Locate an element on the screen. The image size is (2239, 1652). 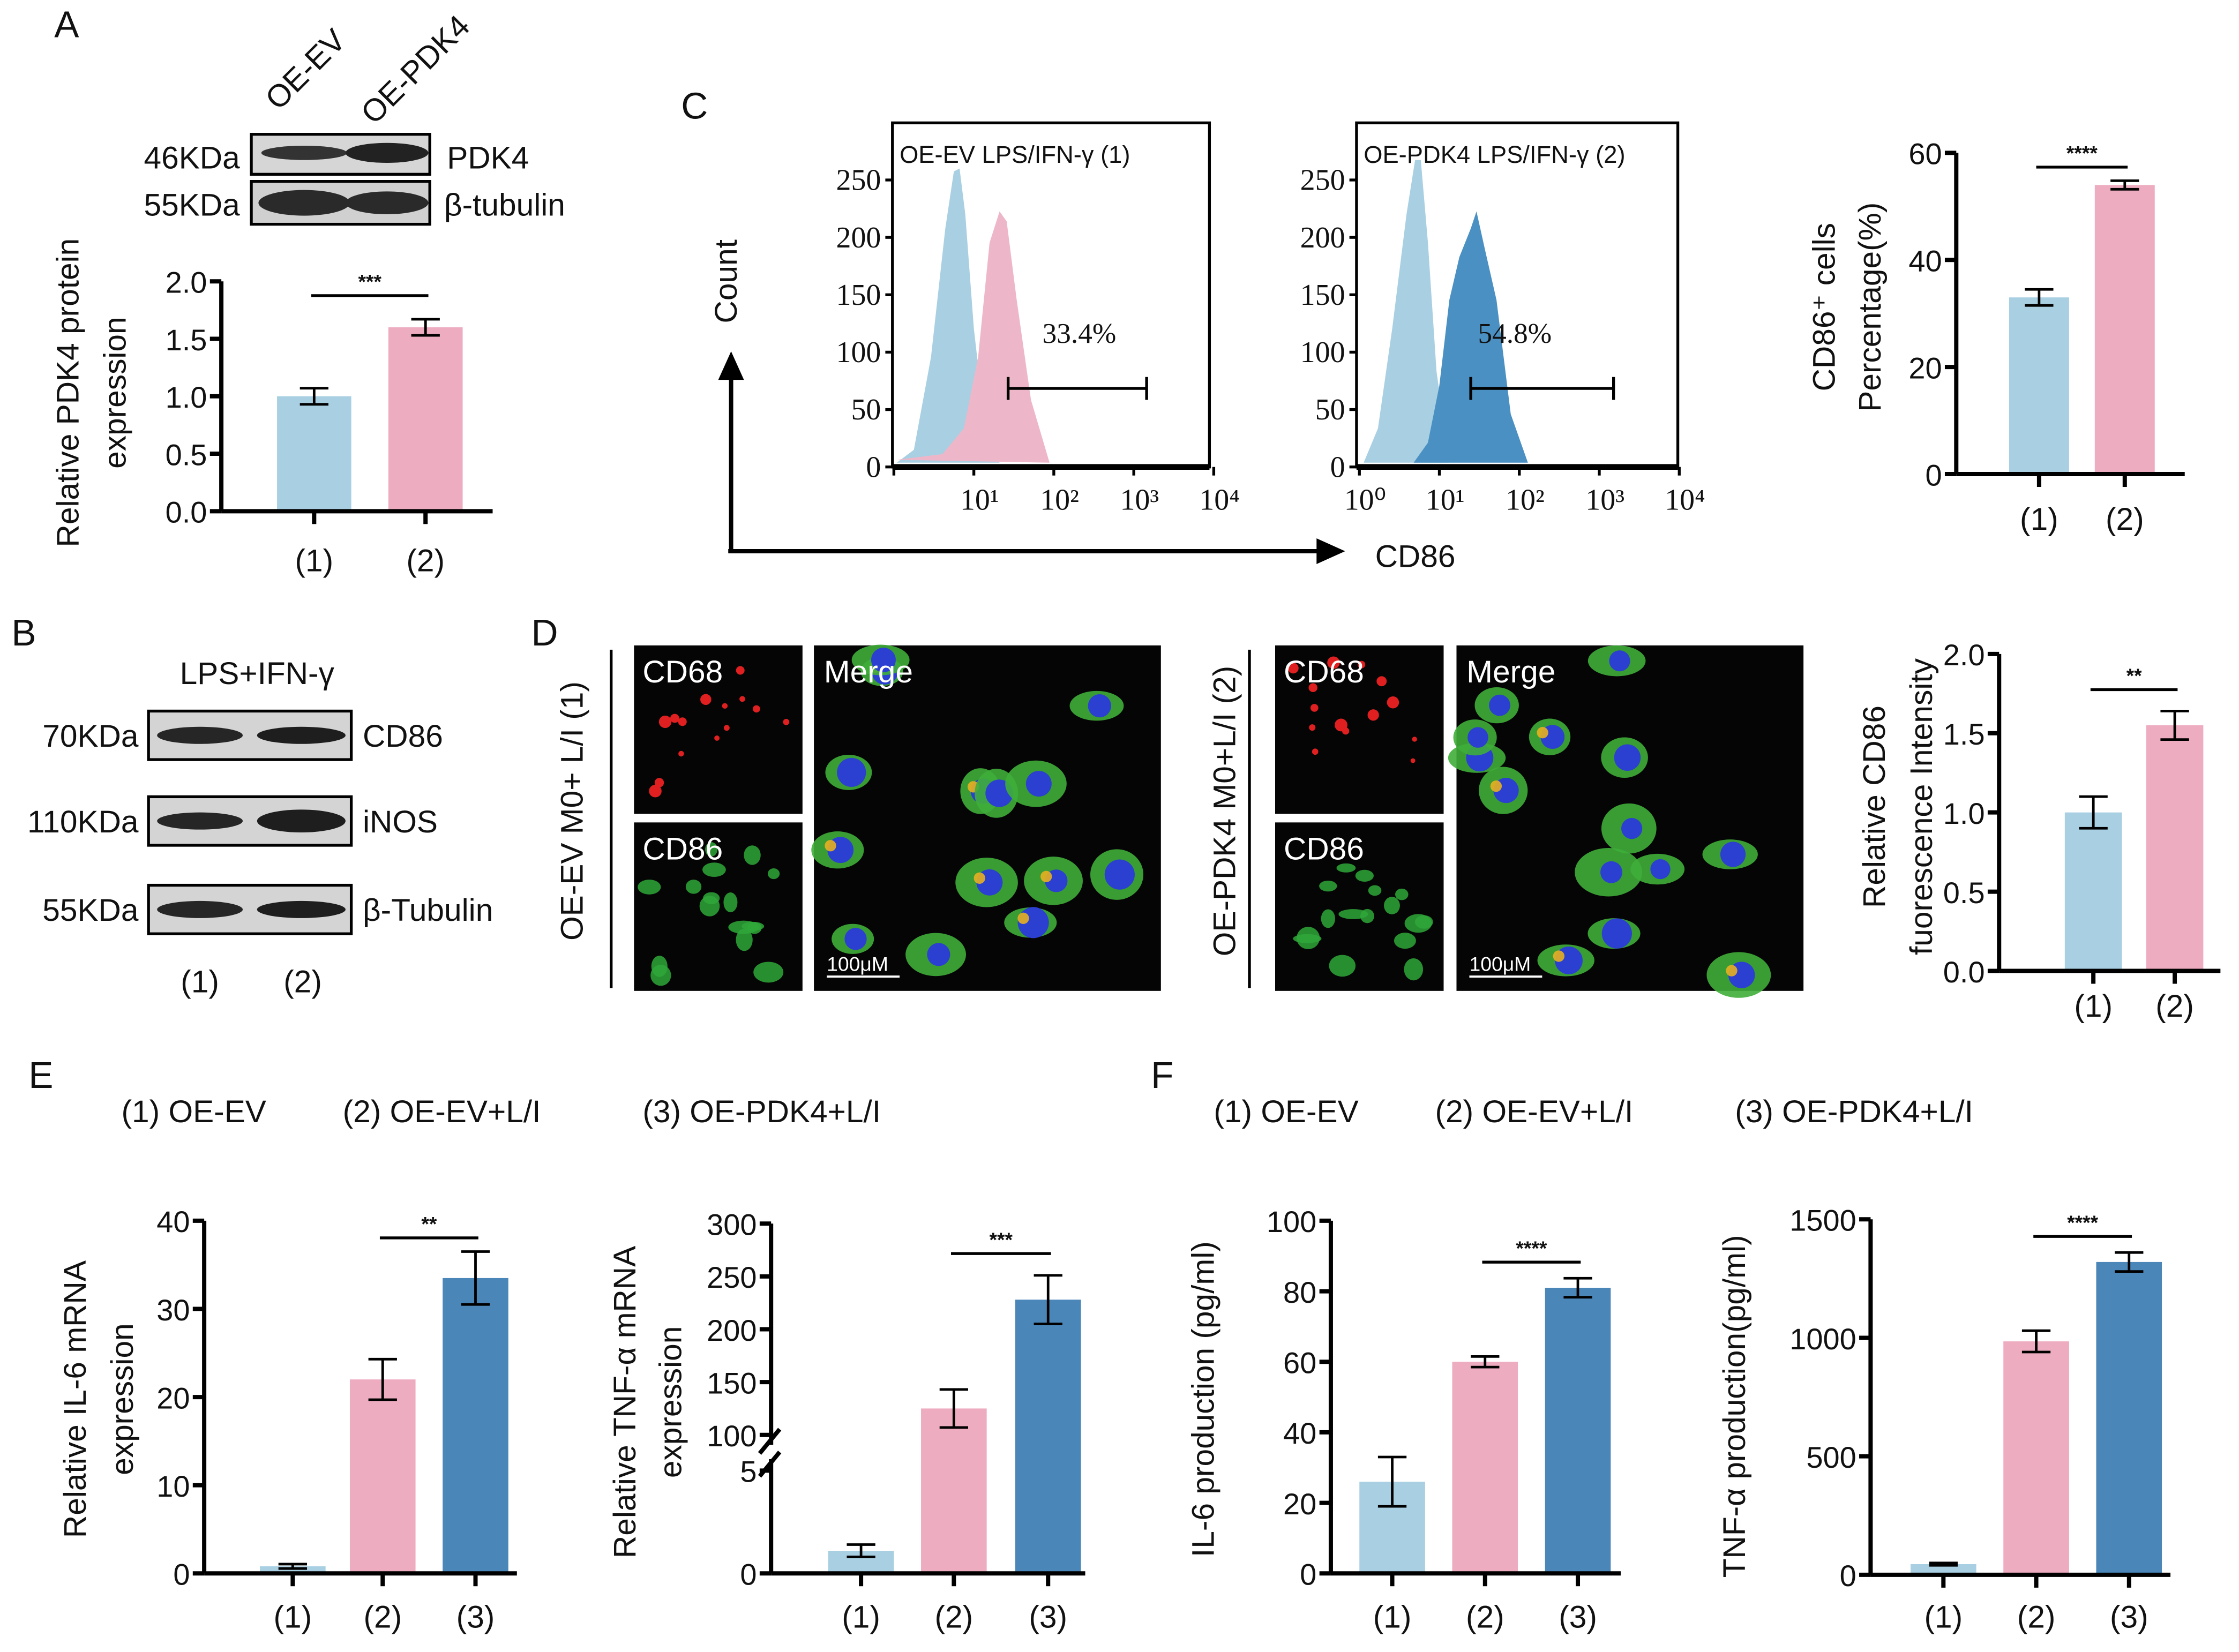
arrowhead-icon is located at coordinates (731, 365).